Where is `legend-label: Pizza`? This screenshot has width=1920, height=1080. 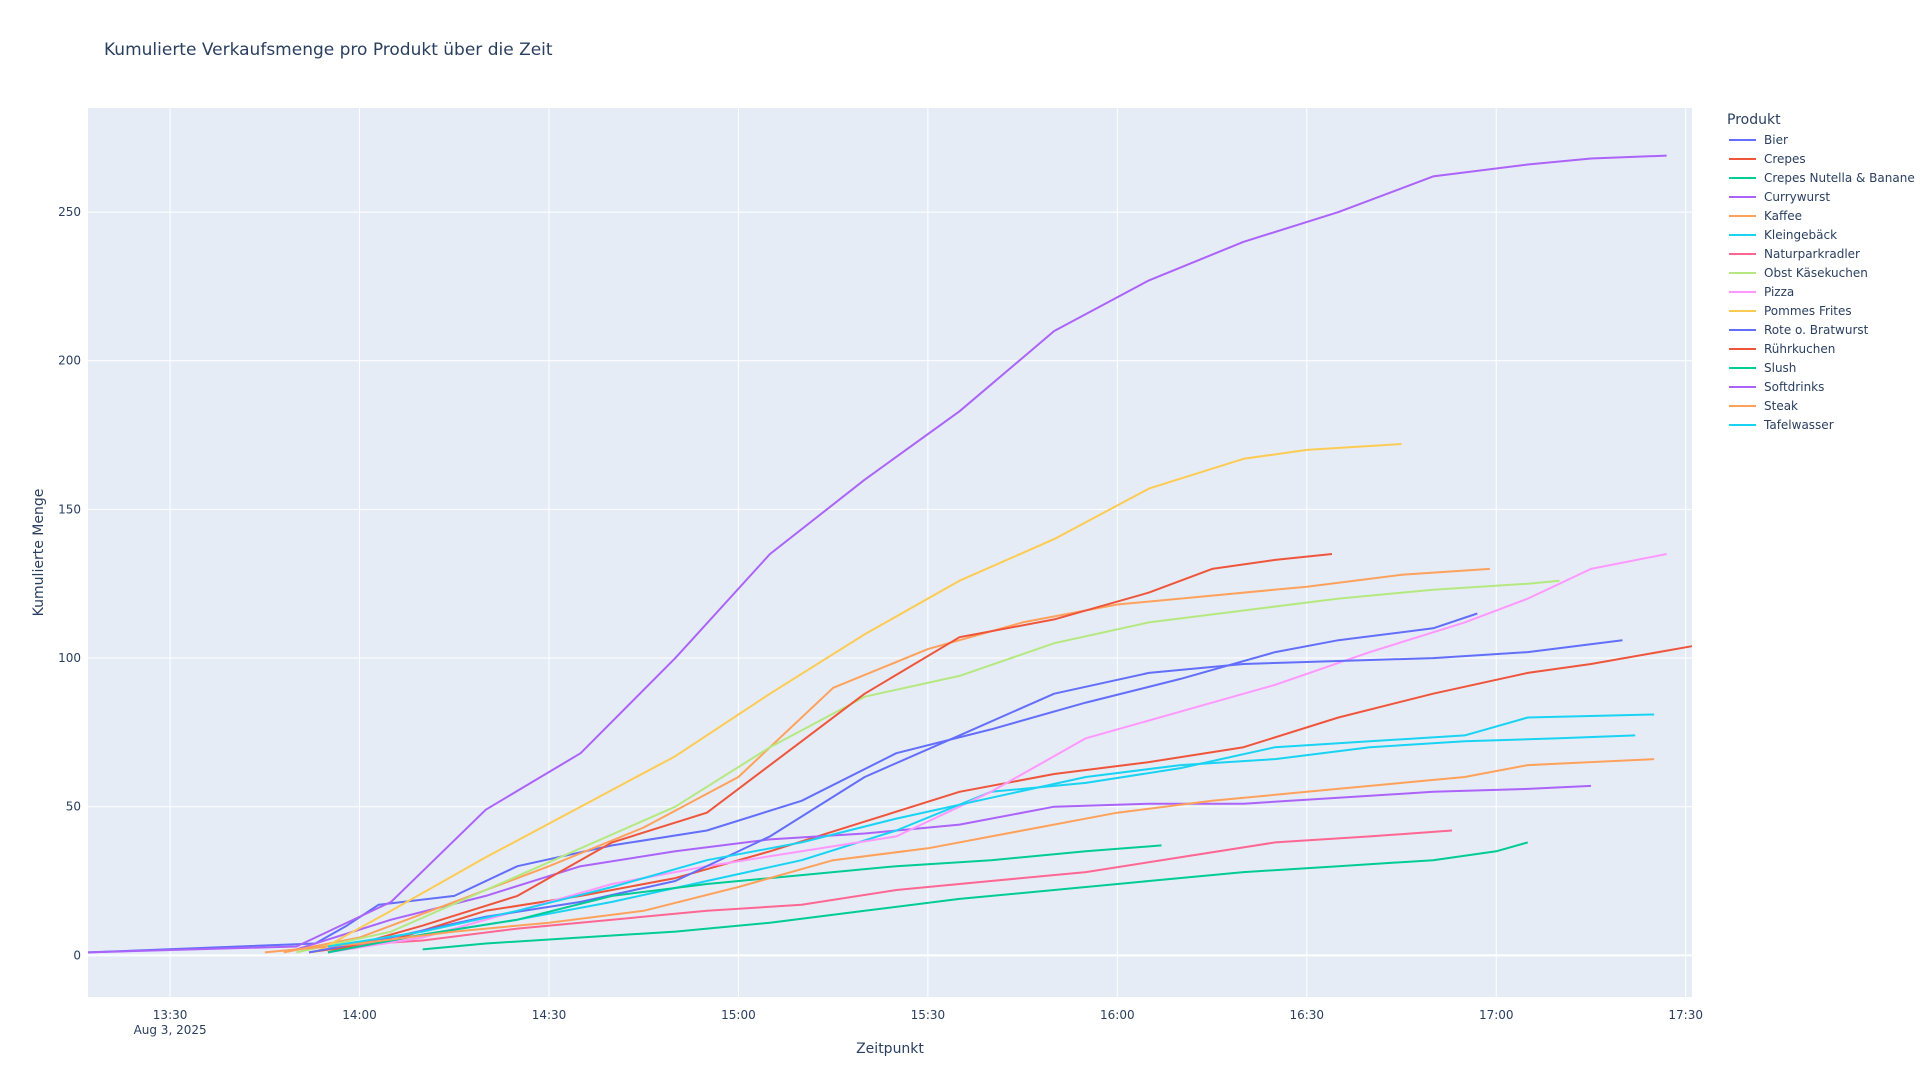 legend-label: Pizza is located at coordinates (1779, 291).